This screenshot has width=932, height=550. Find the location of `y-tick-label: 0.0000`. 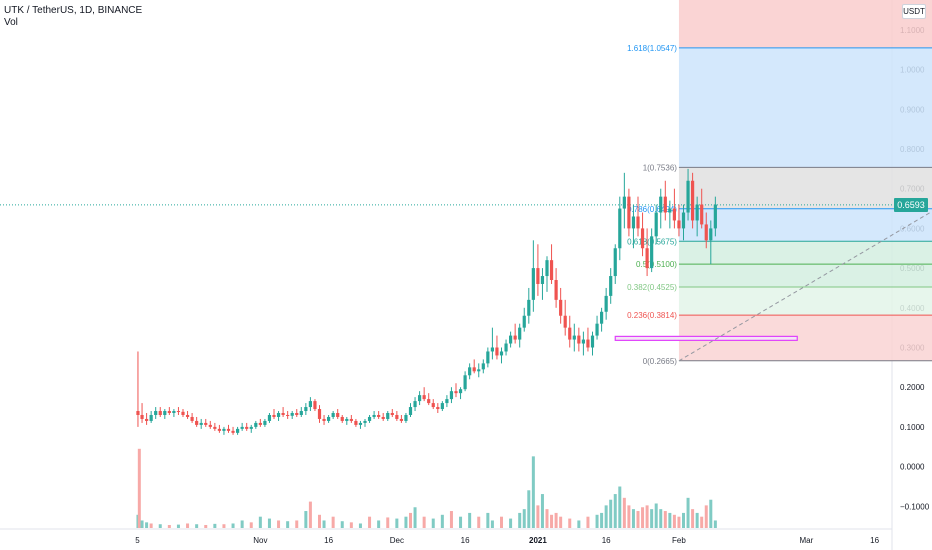

y-tick-label: 0.0000 is located at coordinates (912, 467).